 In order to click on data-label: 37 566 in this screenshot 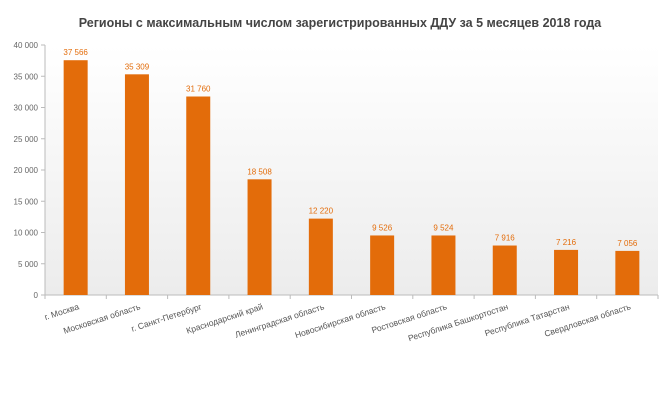, I will do `click(75, 52)`.